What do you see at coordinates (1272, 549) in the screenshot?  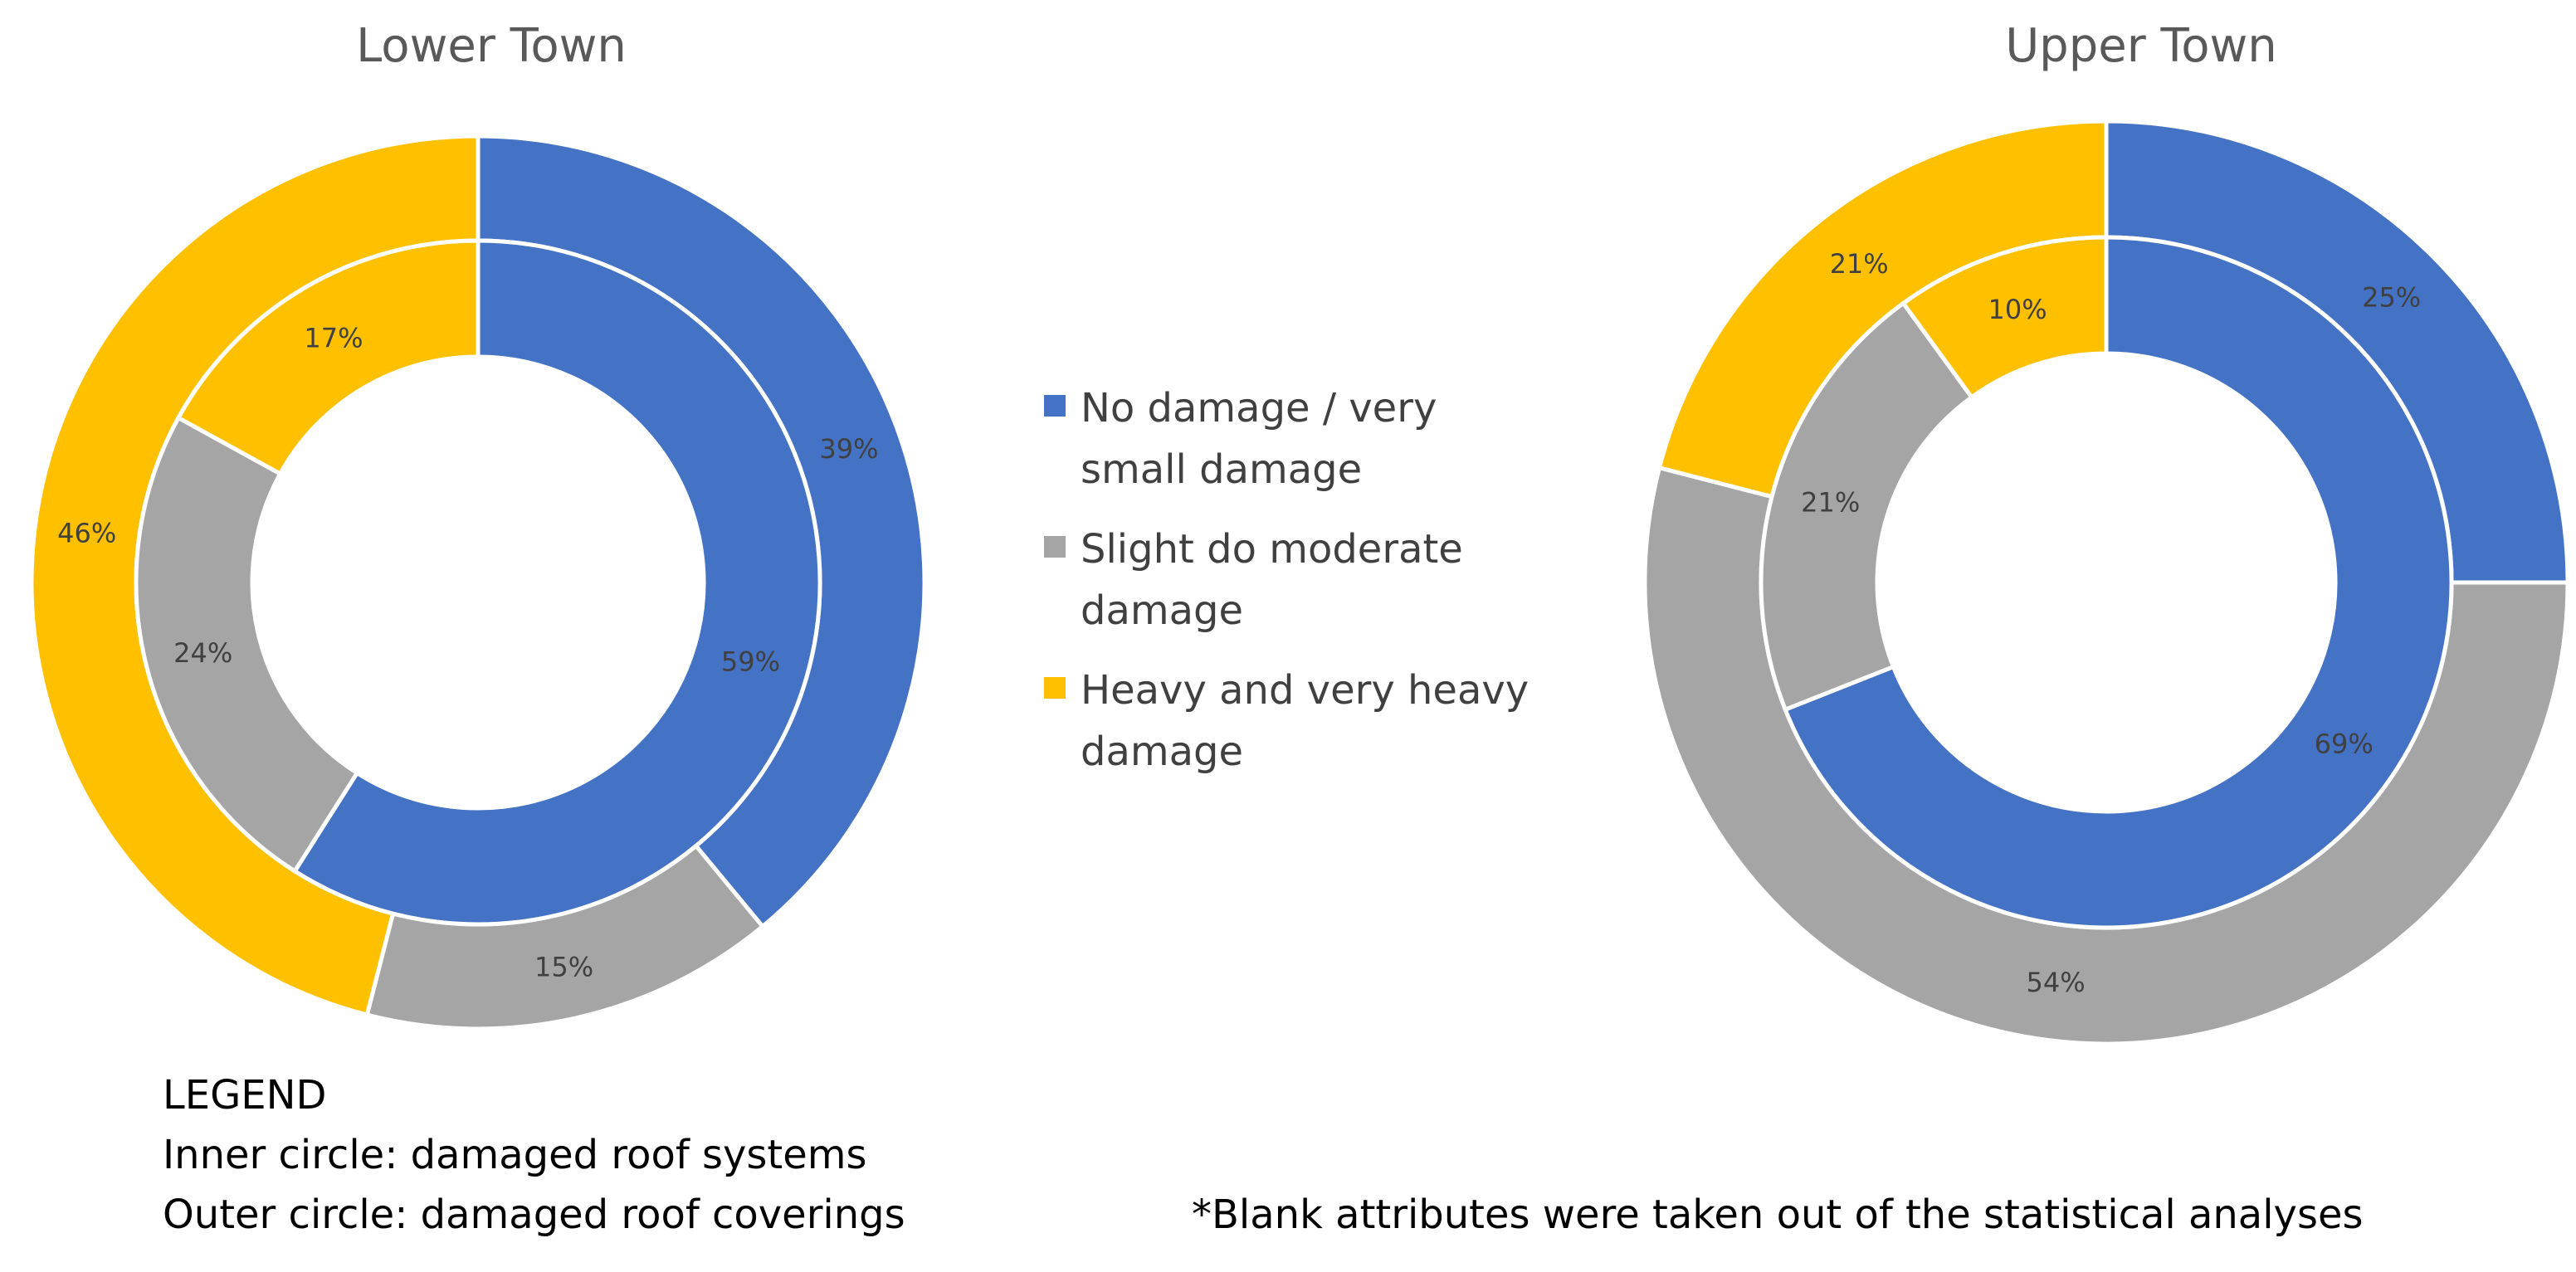 I see `legend-label-slight-damage-line1: Slight do moderate` at bounding box center [1272, 549].